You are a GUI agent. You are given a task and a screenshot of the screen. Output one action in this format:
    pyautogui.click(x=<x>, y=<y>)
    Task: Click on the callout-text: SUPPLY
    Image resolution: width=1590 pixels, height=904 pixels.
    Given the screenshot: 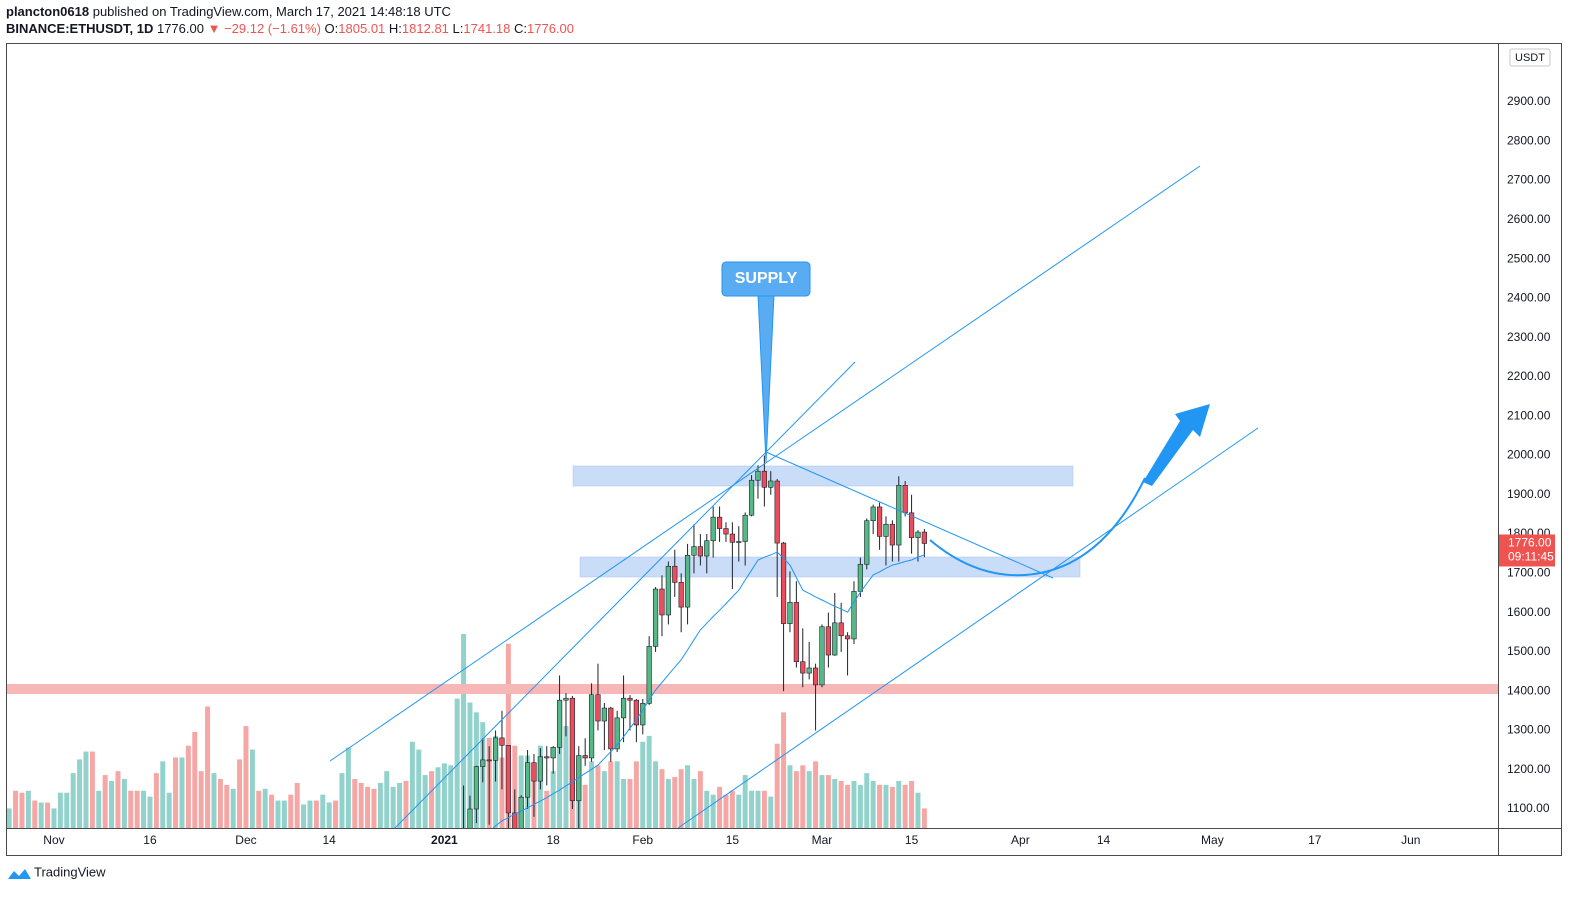 What is the action you would take?
    pyautogui.click(x=766, y=278)
    